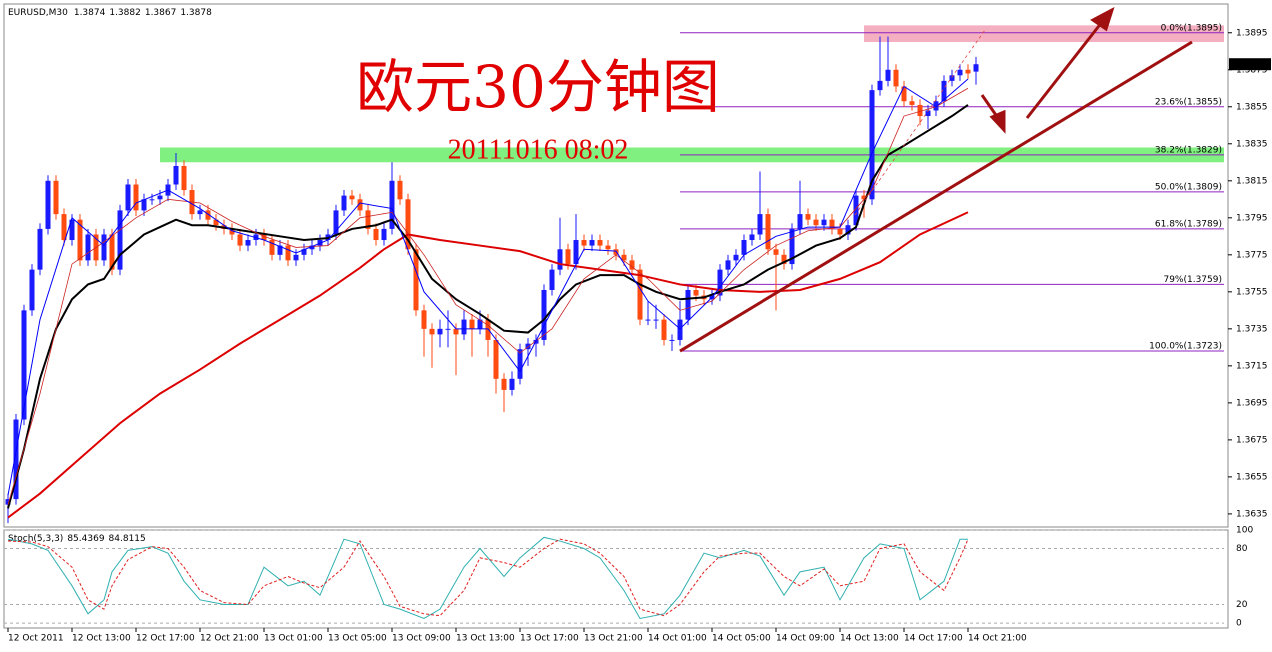 This screenshot has height=652, width=1272. I want to click on fib-label: 79%(1.3759), so click(1192, 280).